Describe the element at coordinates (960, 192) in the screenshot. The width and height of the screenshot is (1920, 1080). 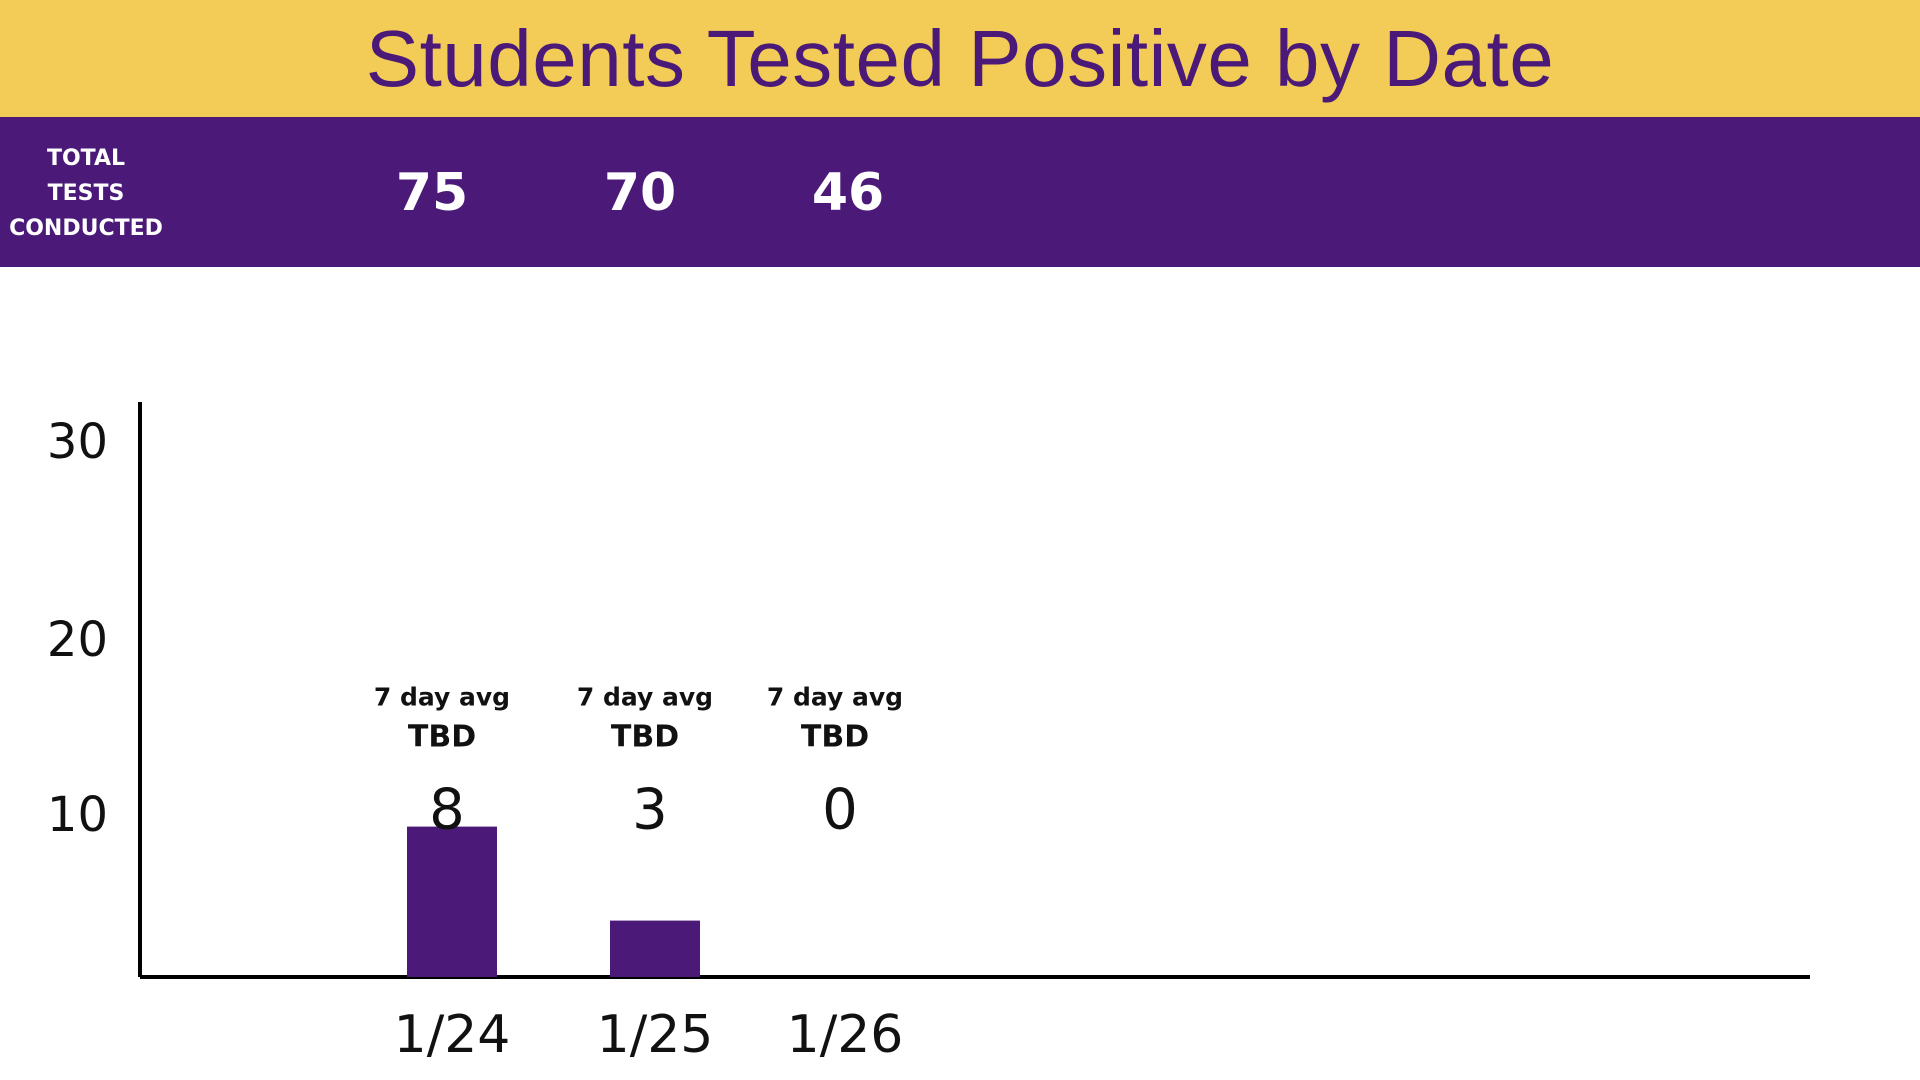
I see `tests-banner: TOTAL TESTS CONDUCTED 75 70 46` at that location.